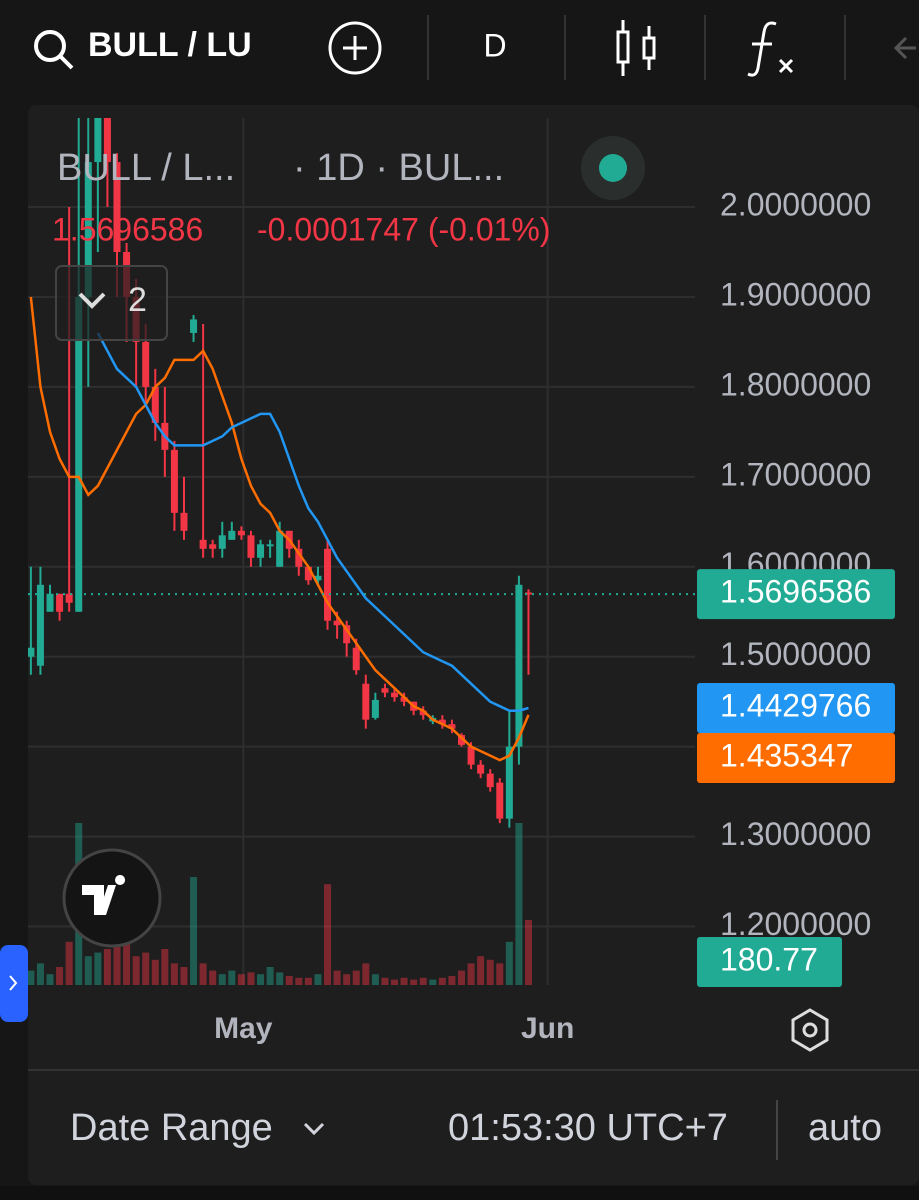 The height and width of the screenshot is (1200, 919). I want to click on indicators-toggle, so click(111, 303).